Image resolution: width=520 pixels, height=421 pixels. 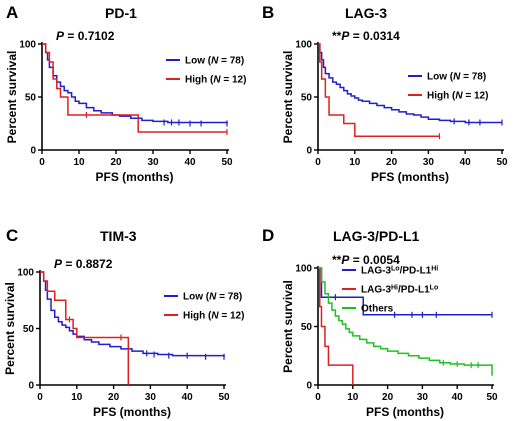 I want to click on chart-title-c: TIM-3, so click(x=118, y=236).